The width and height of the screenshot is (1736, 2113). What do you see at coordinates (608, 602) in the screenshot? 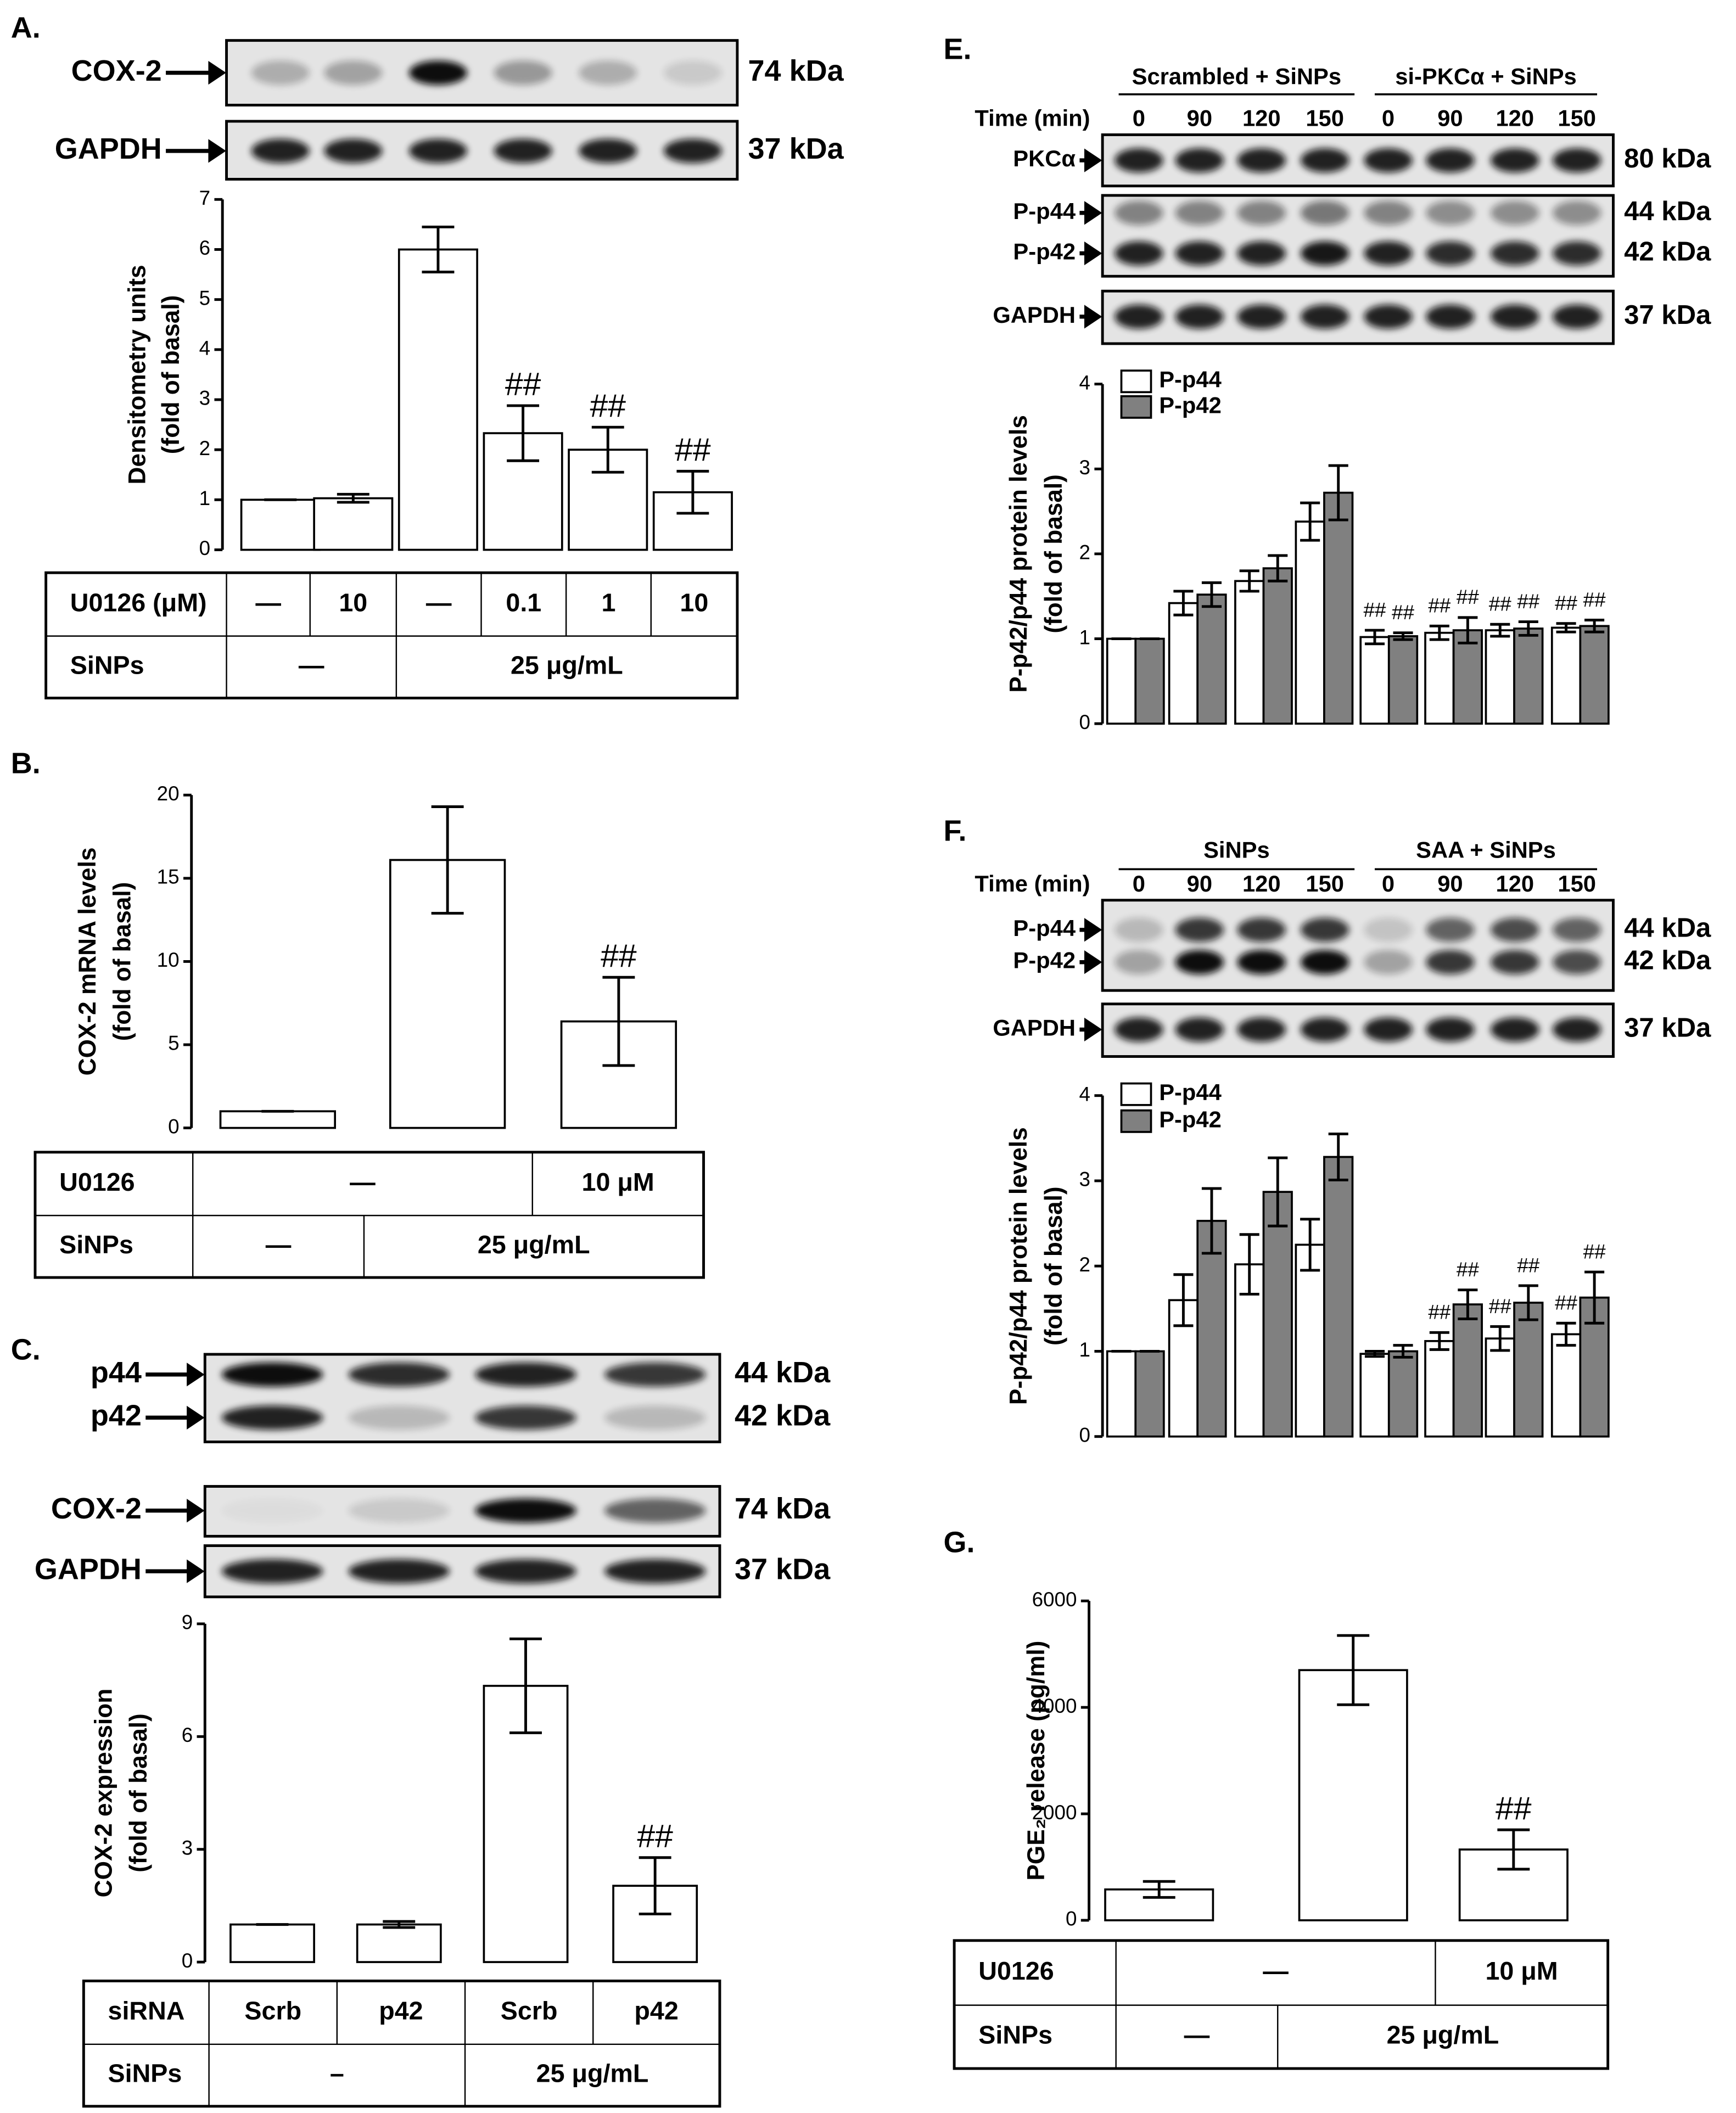
I see `table-cell: 1` at bounding box center [608, 602].